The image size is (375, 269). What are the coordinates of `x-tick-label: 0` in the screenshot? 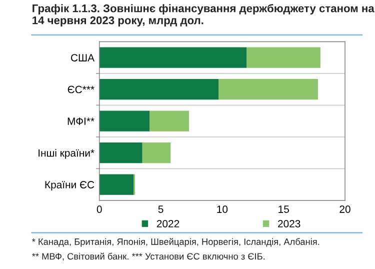 It's located at (99, 209).